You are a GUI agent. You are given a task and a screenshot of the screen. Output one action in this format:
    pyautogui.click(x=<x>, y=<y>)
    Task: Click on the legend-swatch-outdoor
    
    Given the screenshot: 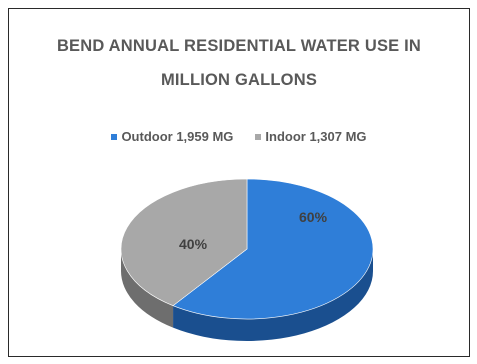 What is the action you would take?
    pyautogui.click(x=114, y=136)
    